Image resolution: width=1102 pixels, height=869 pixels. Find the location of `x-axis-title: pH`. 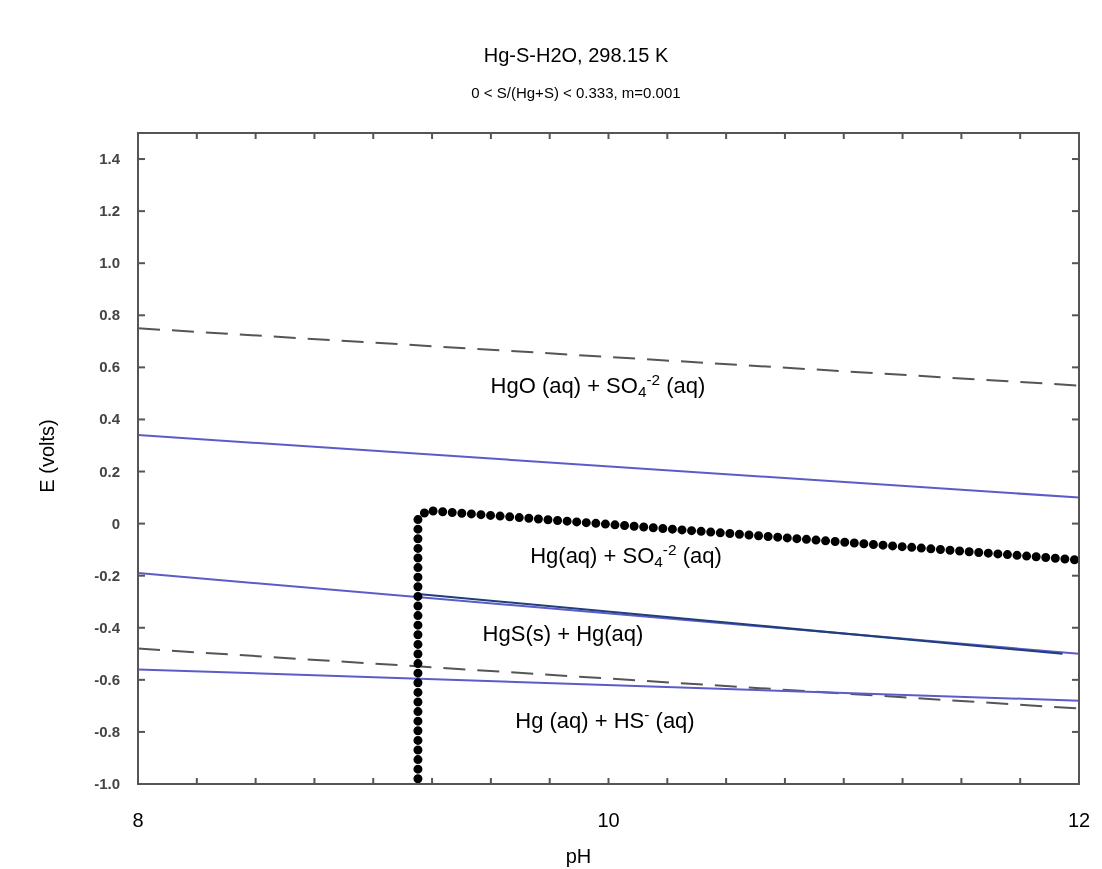

x-axis-title: pH is located at coordinates (578, 856).